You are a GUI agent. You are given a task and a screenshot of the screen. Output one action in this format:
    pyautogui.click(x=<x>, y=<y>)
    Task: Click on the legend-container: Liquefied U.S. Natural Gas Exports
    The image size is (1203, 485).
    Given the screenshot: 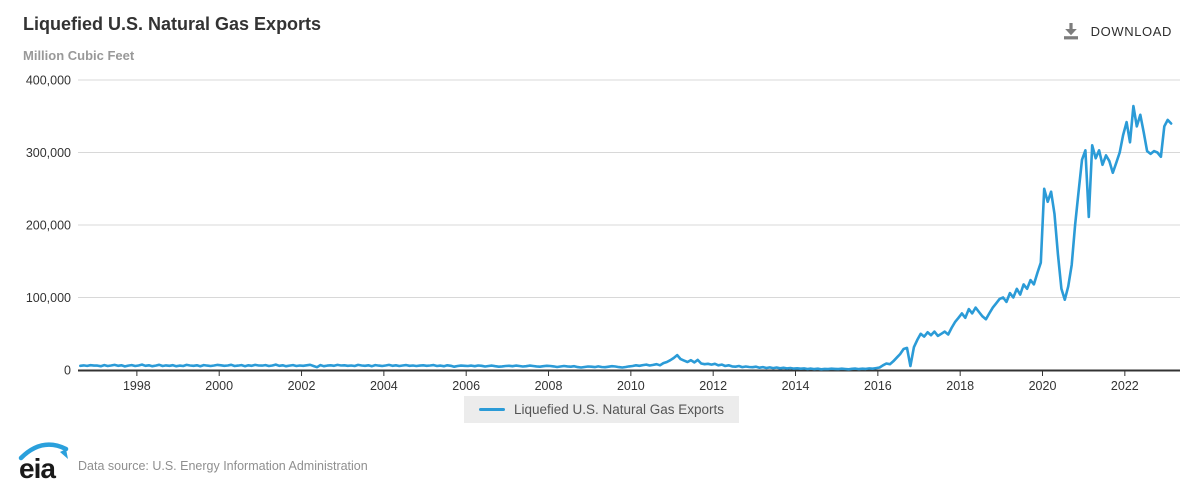 What is the action you would take?
    pyautogui.click(x=601, y=409)
    